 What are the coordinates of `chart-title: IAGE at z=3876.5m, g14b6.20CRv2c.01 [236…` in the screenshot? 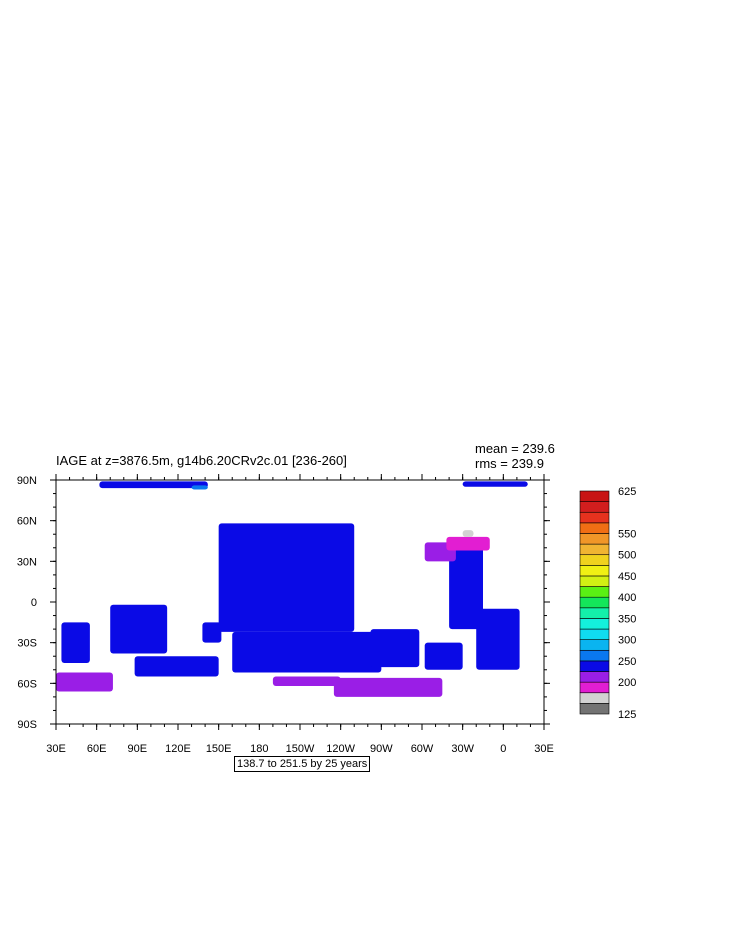 It's located at (201, 460).